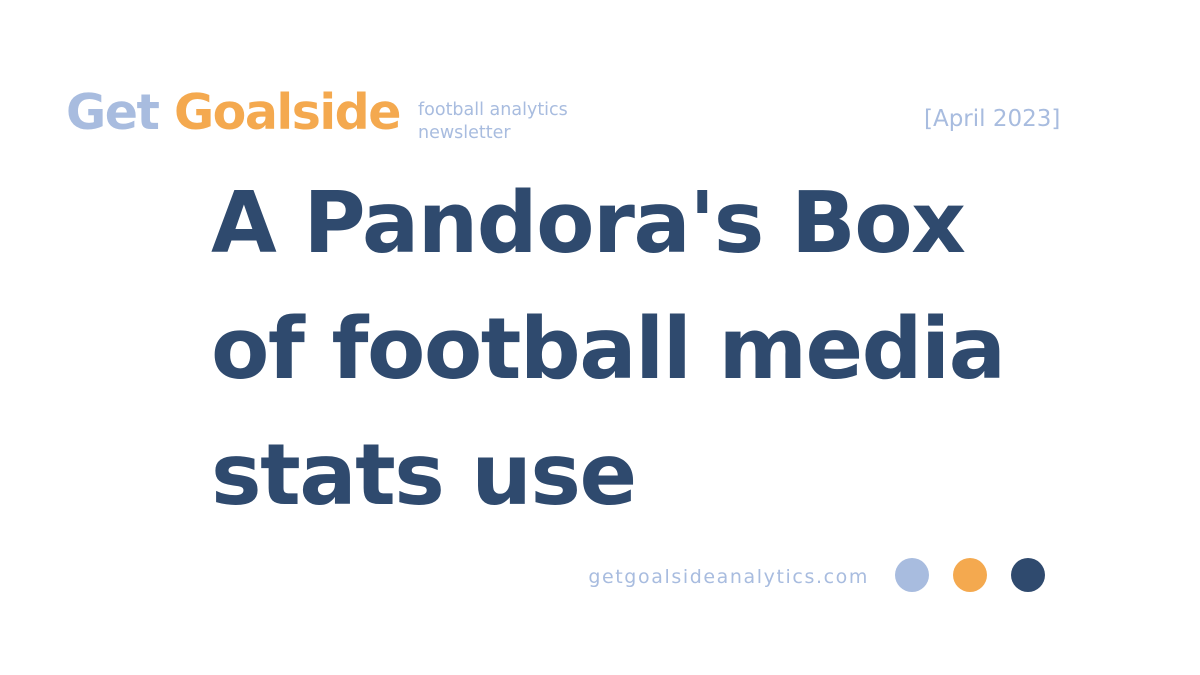 The image size is (1200, 675). What do you see at coordinates (493, 110) in the screenshot?
I see `tagline-line-1: football analytics` at bounding box center [493, 110].